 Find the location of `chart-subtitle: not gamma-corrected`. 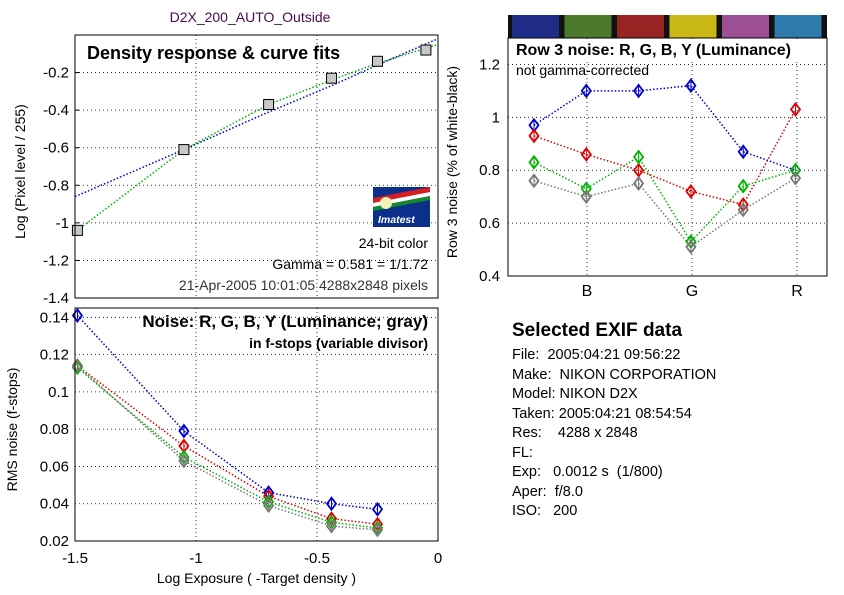

chart-subtitle: not gamma-corrected is located at coordinates (582, 70).